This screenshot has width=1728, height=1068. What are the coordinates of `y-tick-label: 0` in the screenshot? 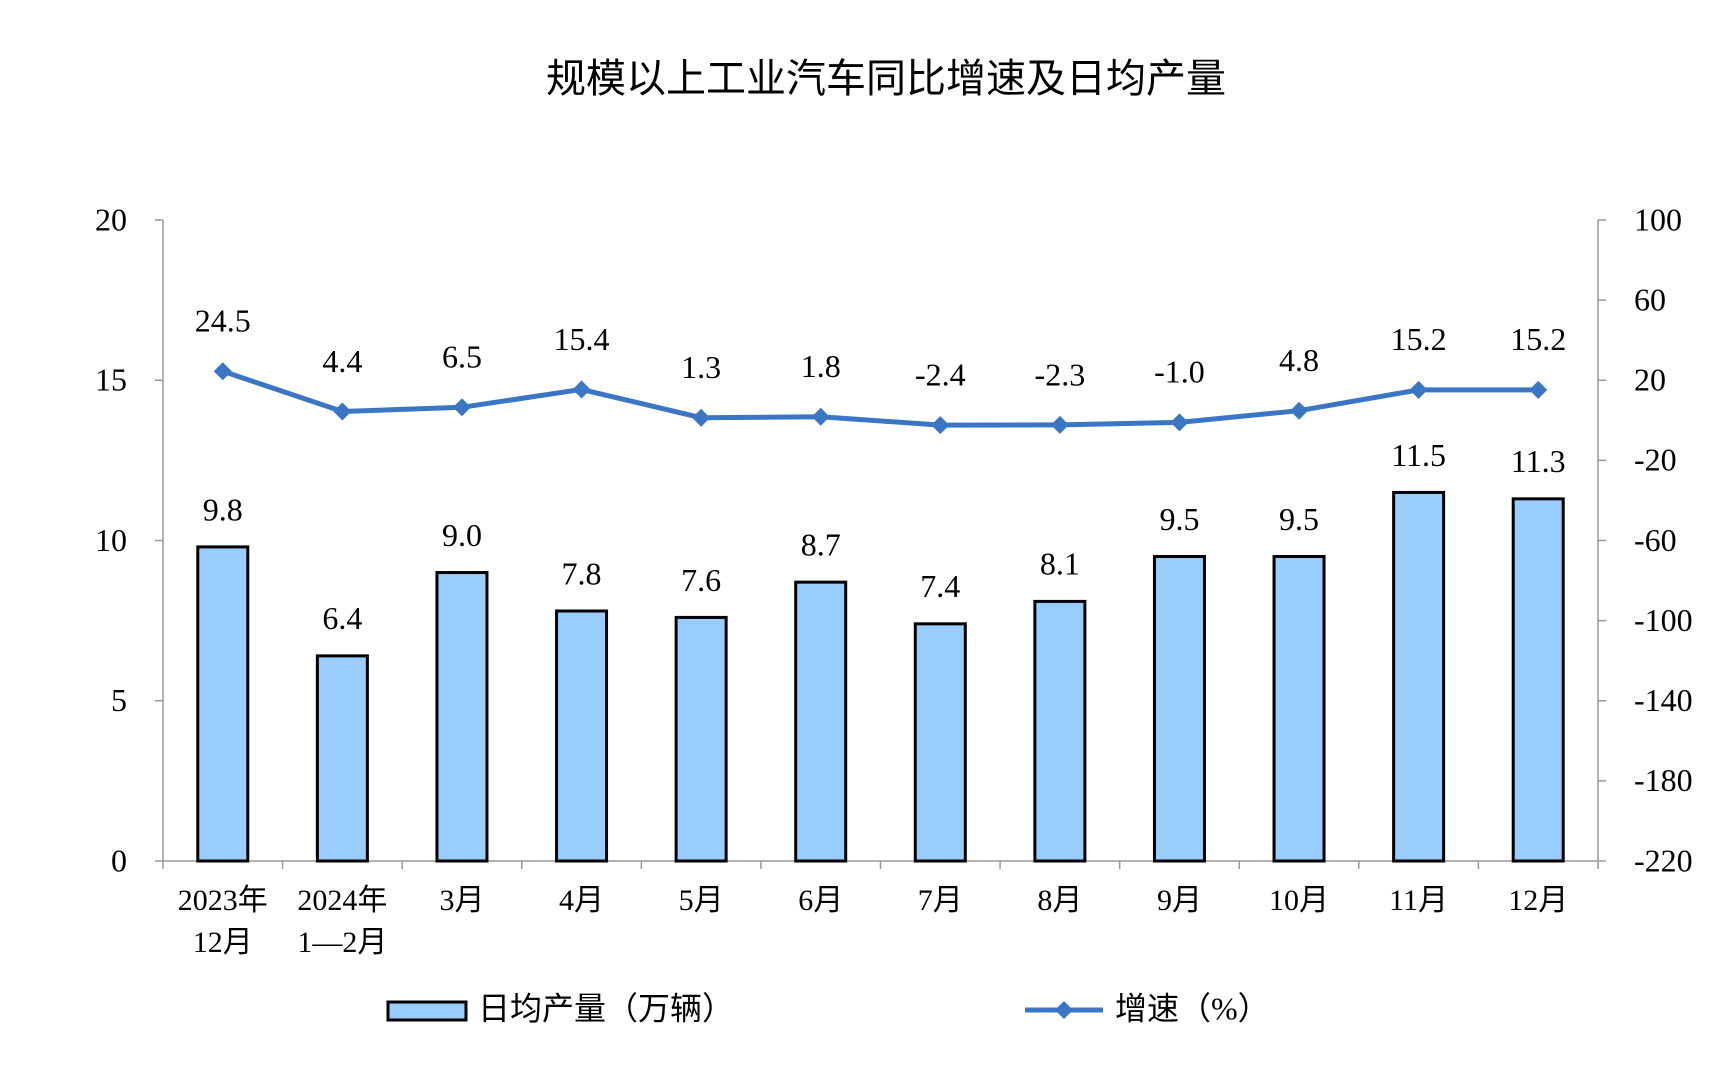 It's located at (119, 860).